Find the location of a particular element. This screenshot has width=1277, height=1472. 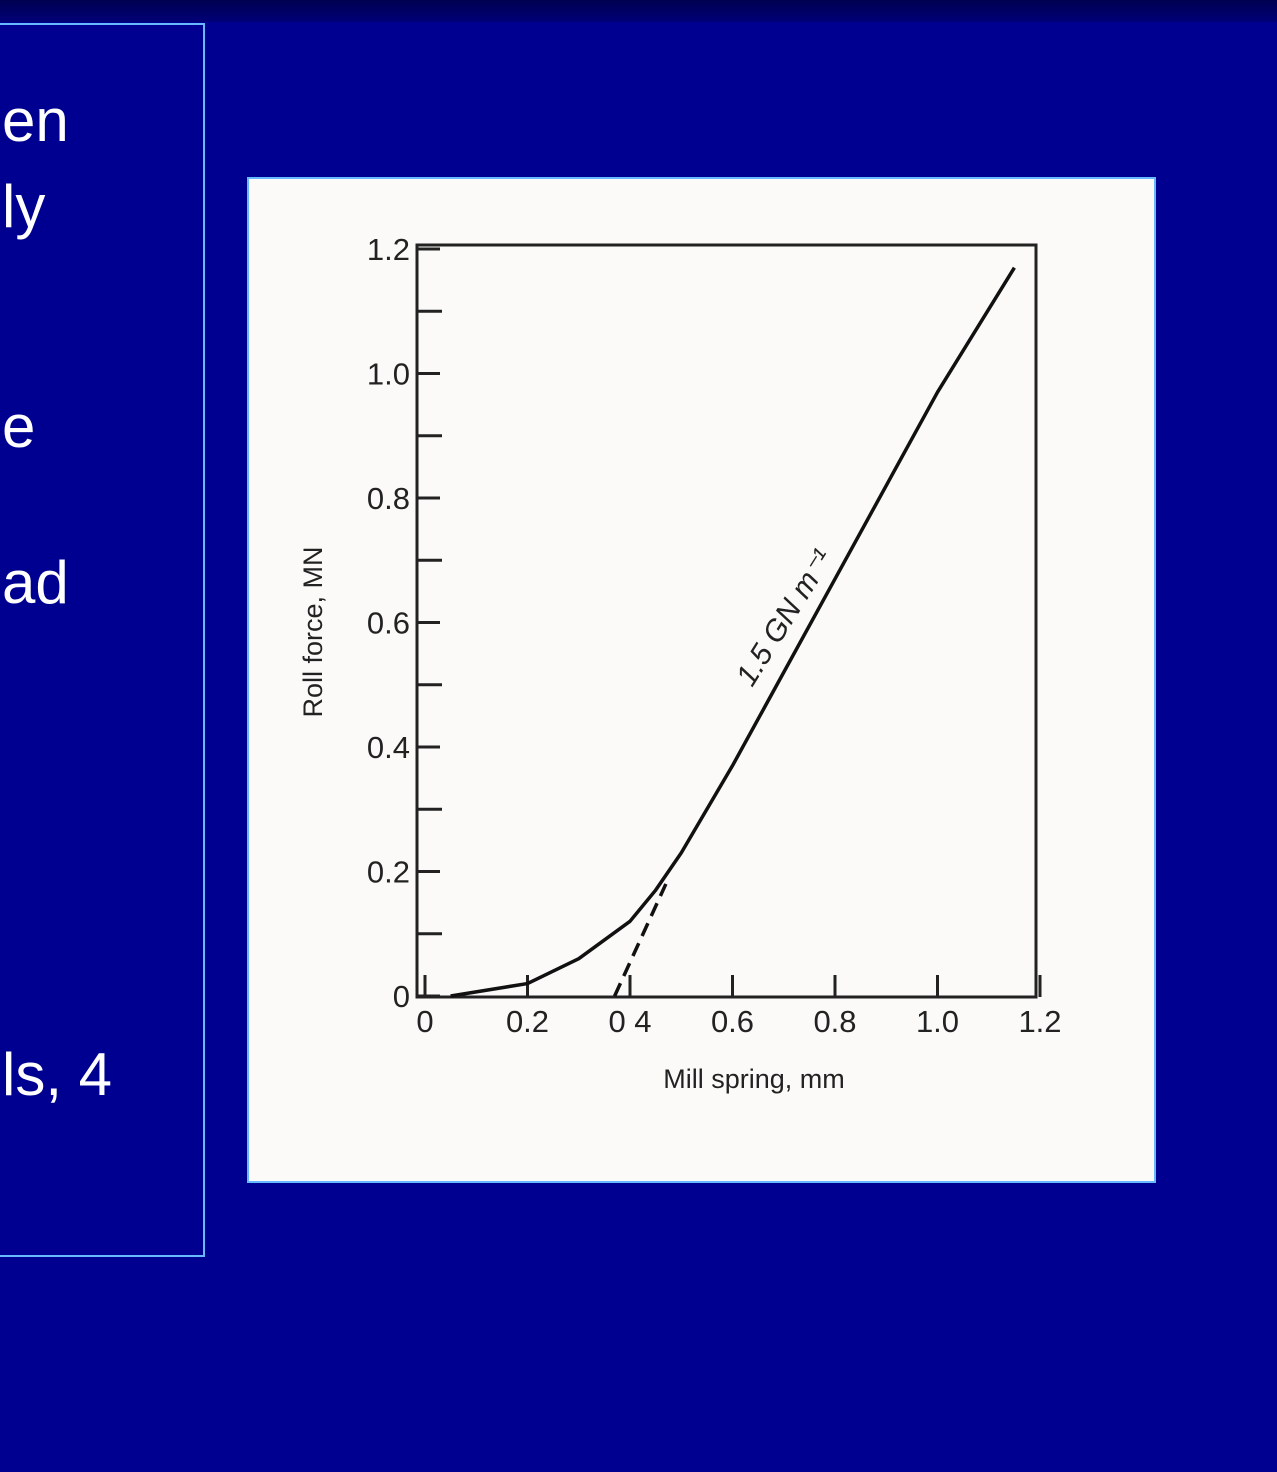

y-axis-label: Roll force, MN is located at coordinates (313, 631).